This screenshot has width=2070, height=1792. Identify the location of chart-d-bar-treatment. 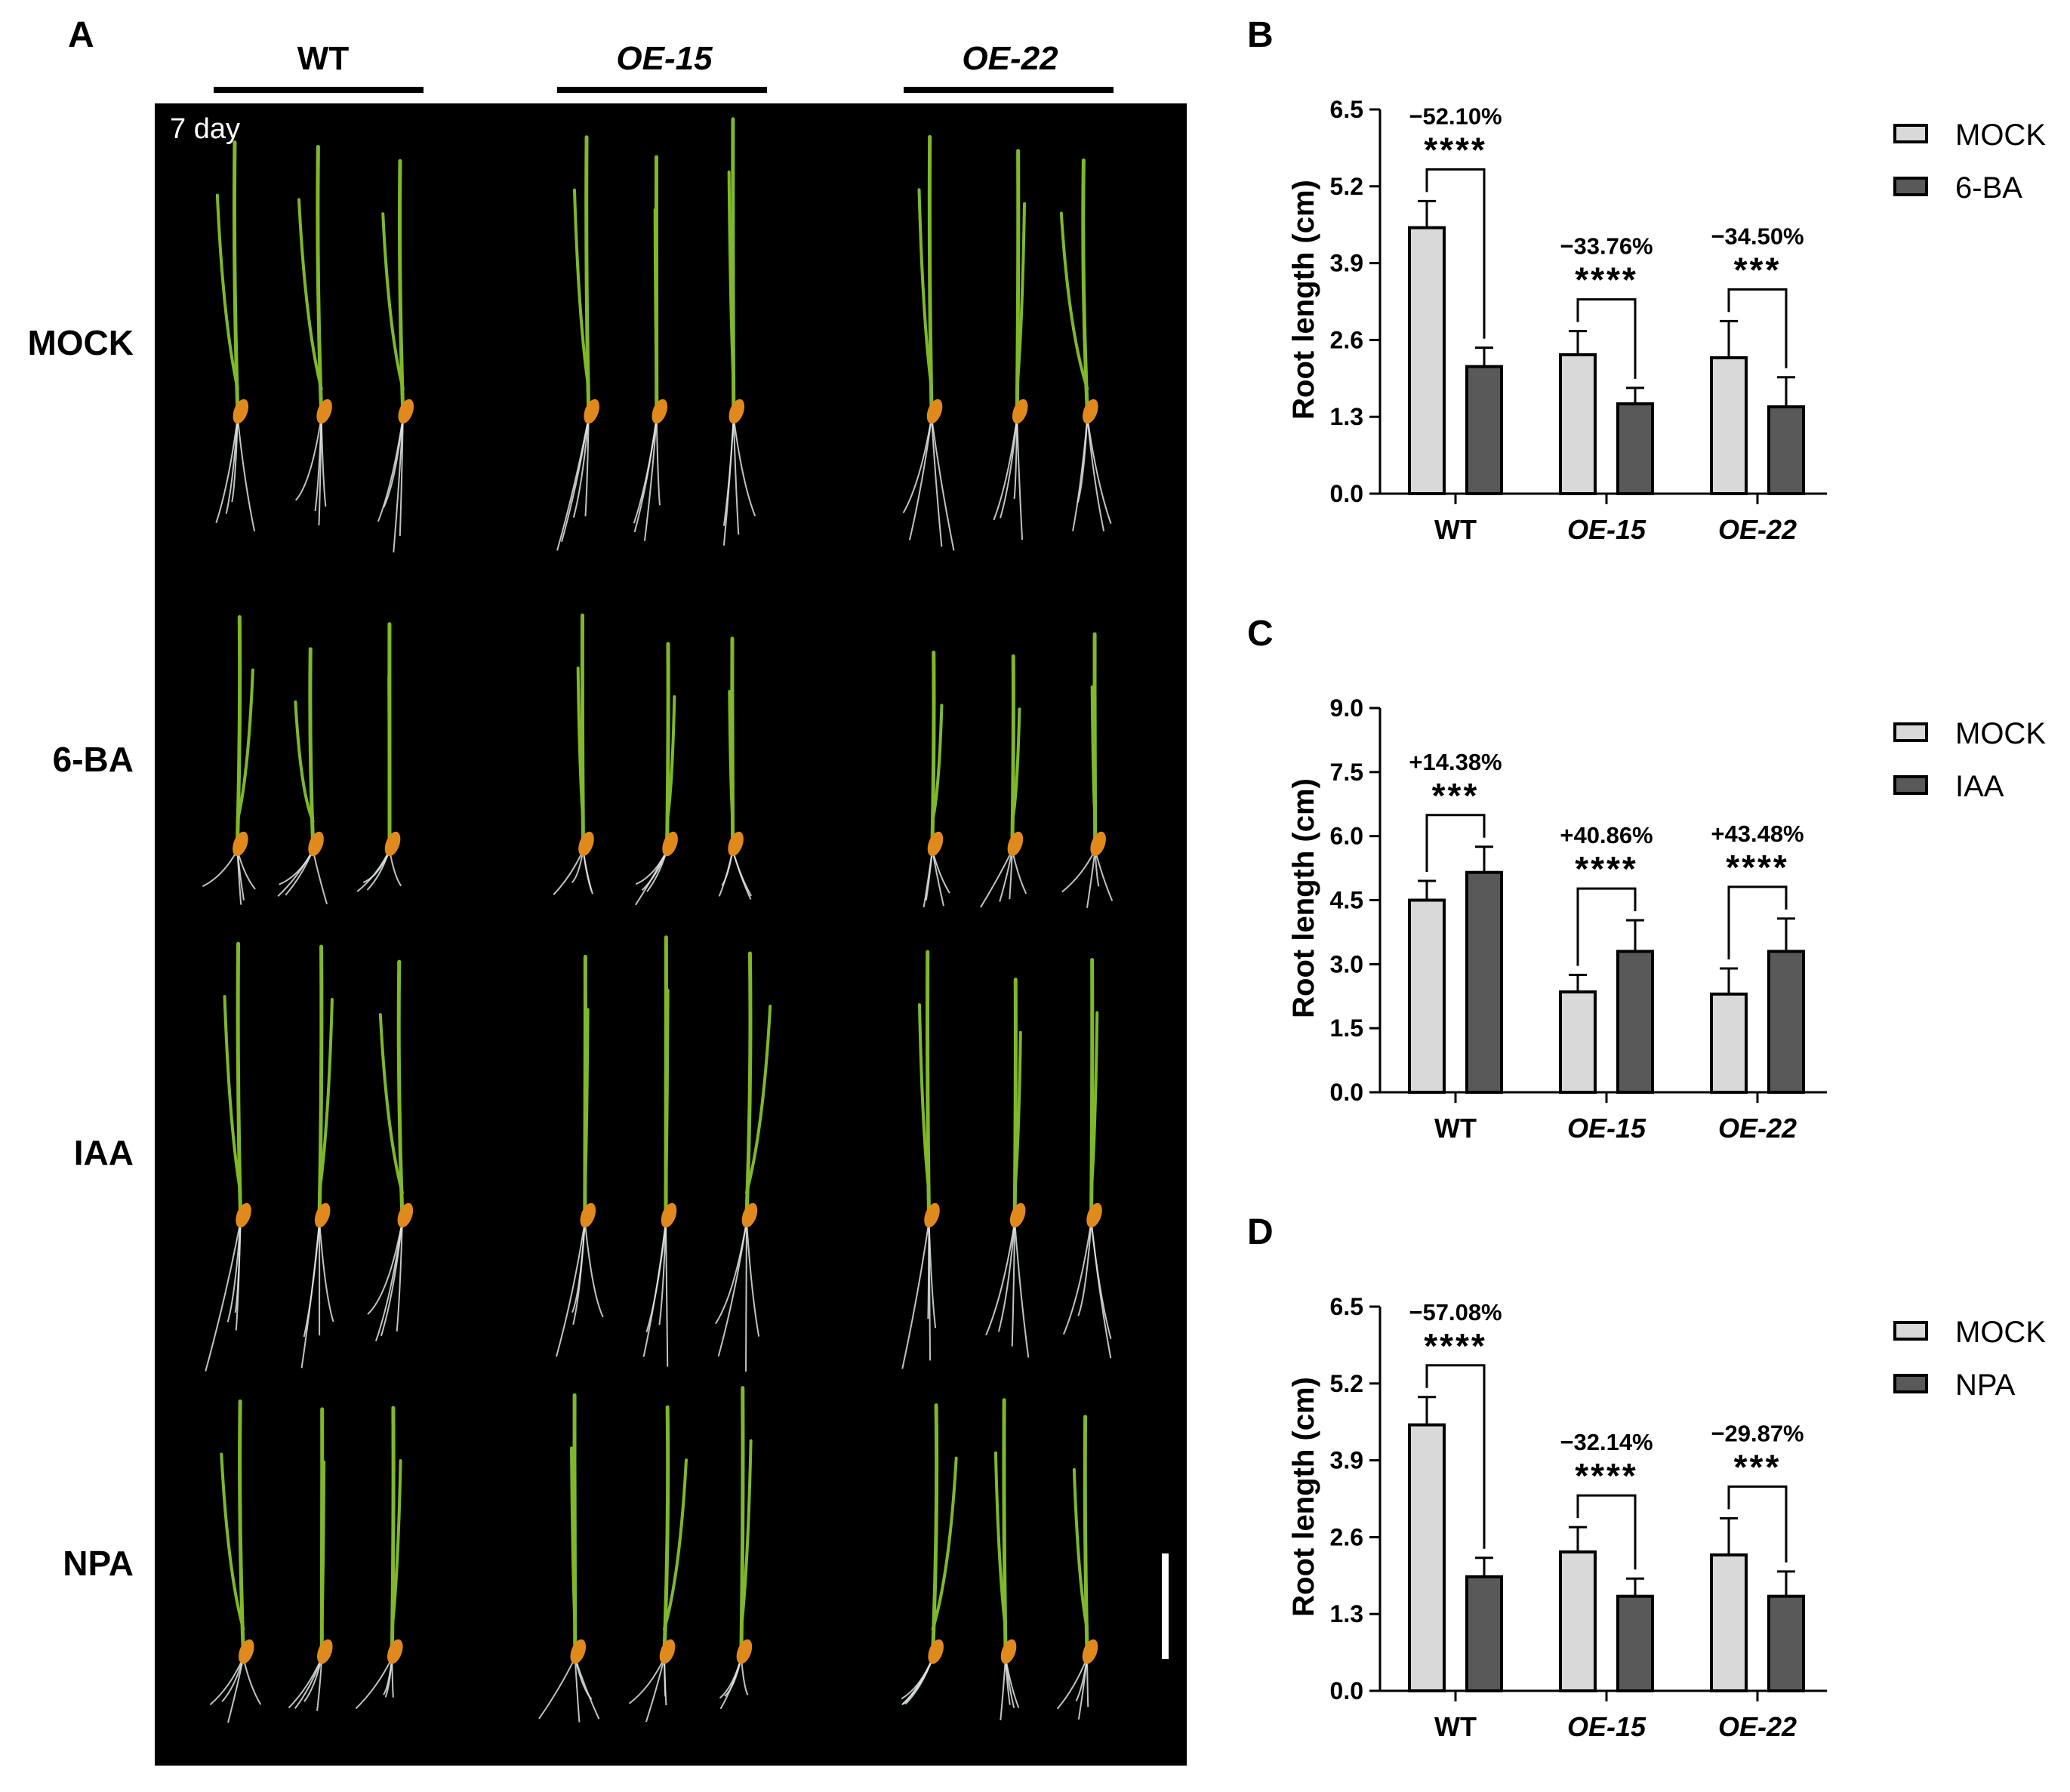
(1484, 1634).